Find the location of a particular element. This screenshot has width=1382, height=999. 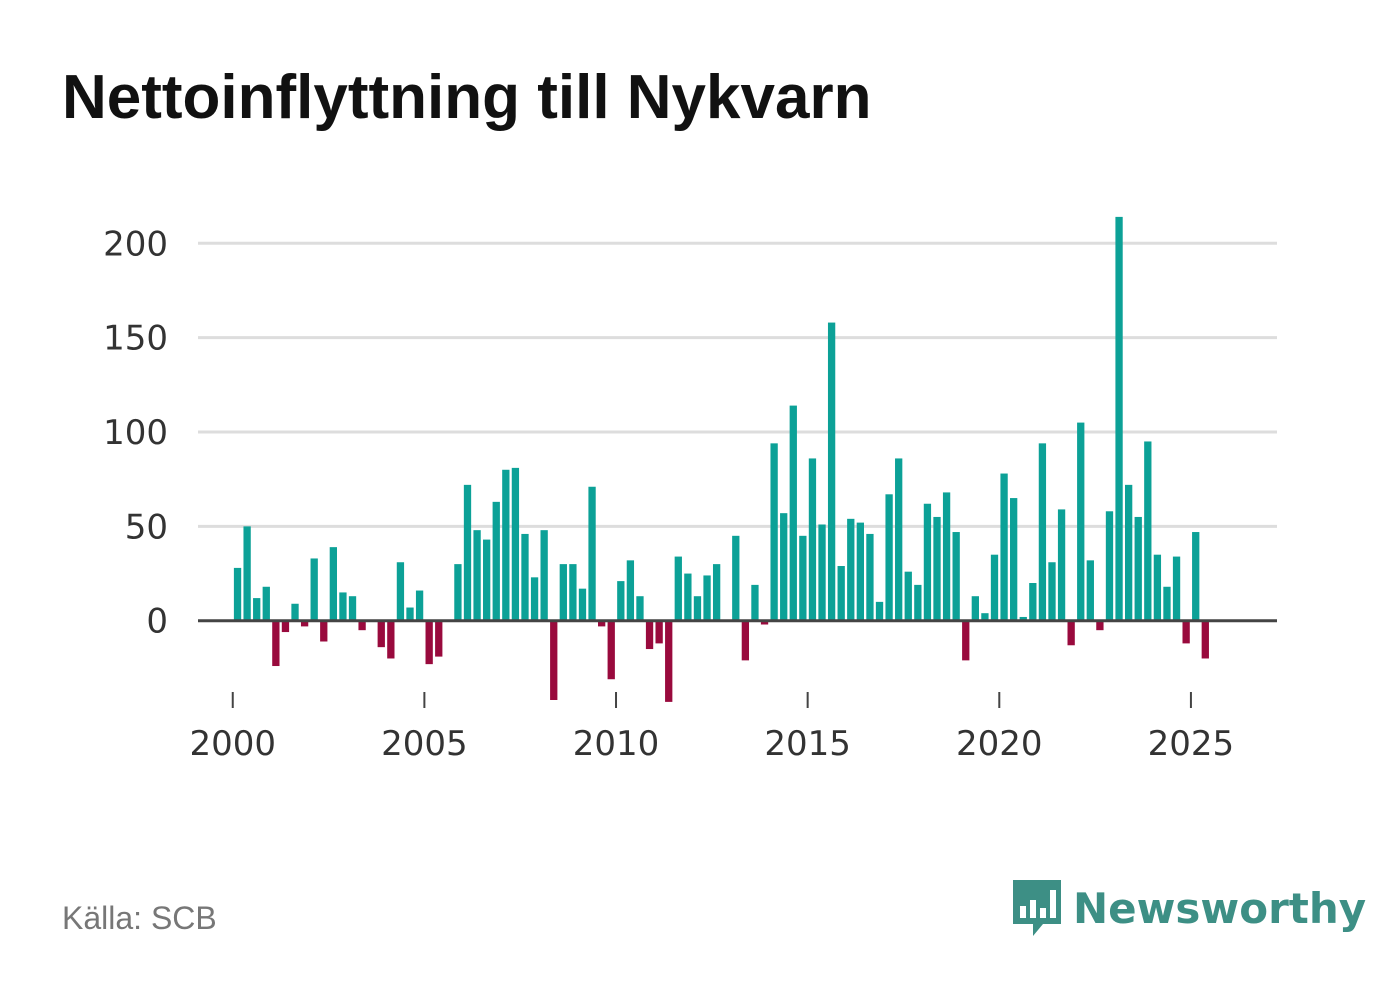

x-tick-label: 2010 is located at coordinates (616, 744).